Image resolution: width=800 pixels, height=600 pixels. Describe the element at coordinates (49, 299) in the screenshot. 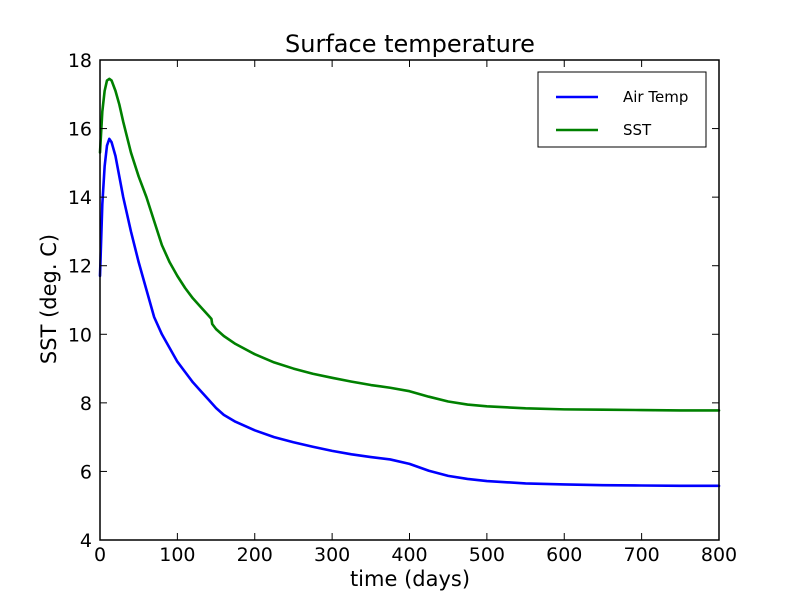

I see `y-axis-label: SST (deg. C)` at that location.